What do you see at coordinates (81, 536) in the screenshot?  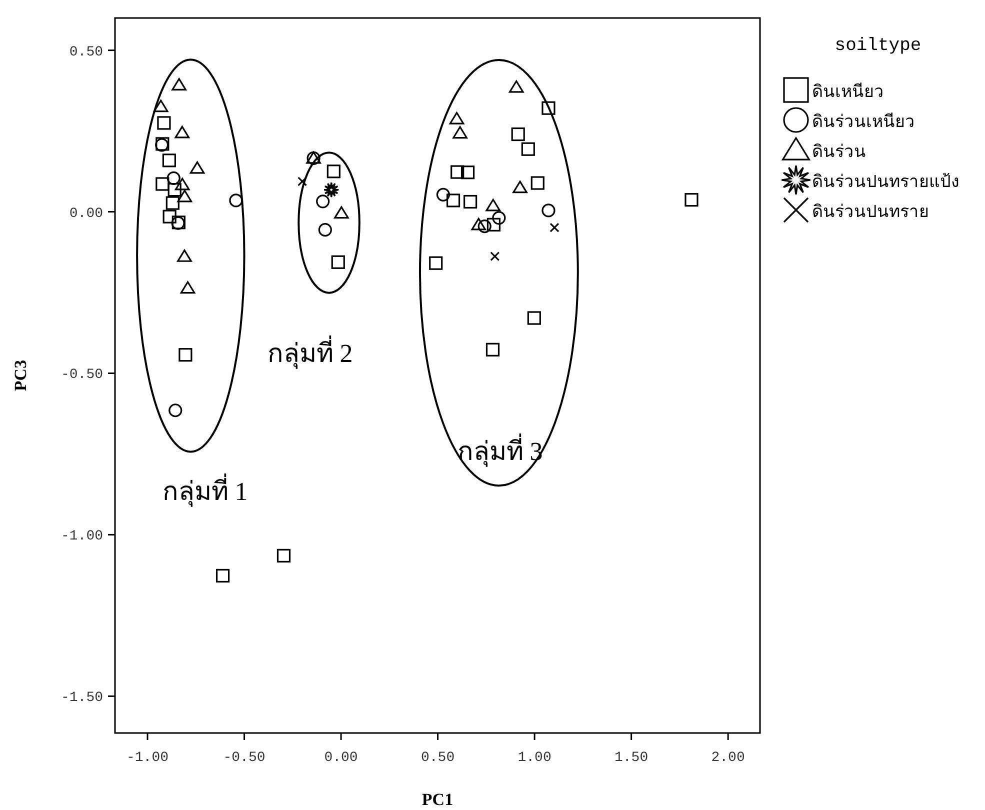 I see `y-tick-label: -1.00` at bounding box center [81, 536].